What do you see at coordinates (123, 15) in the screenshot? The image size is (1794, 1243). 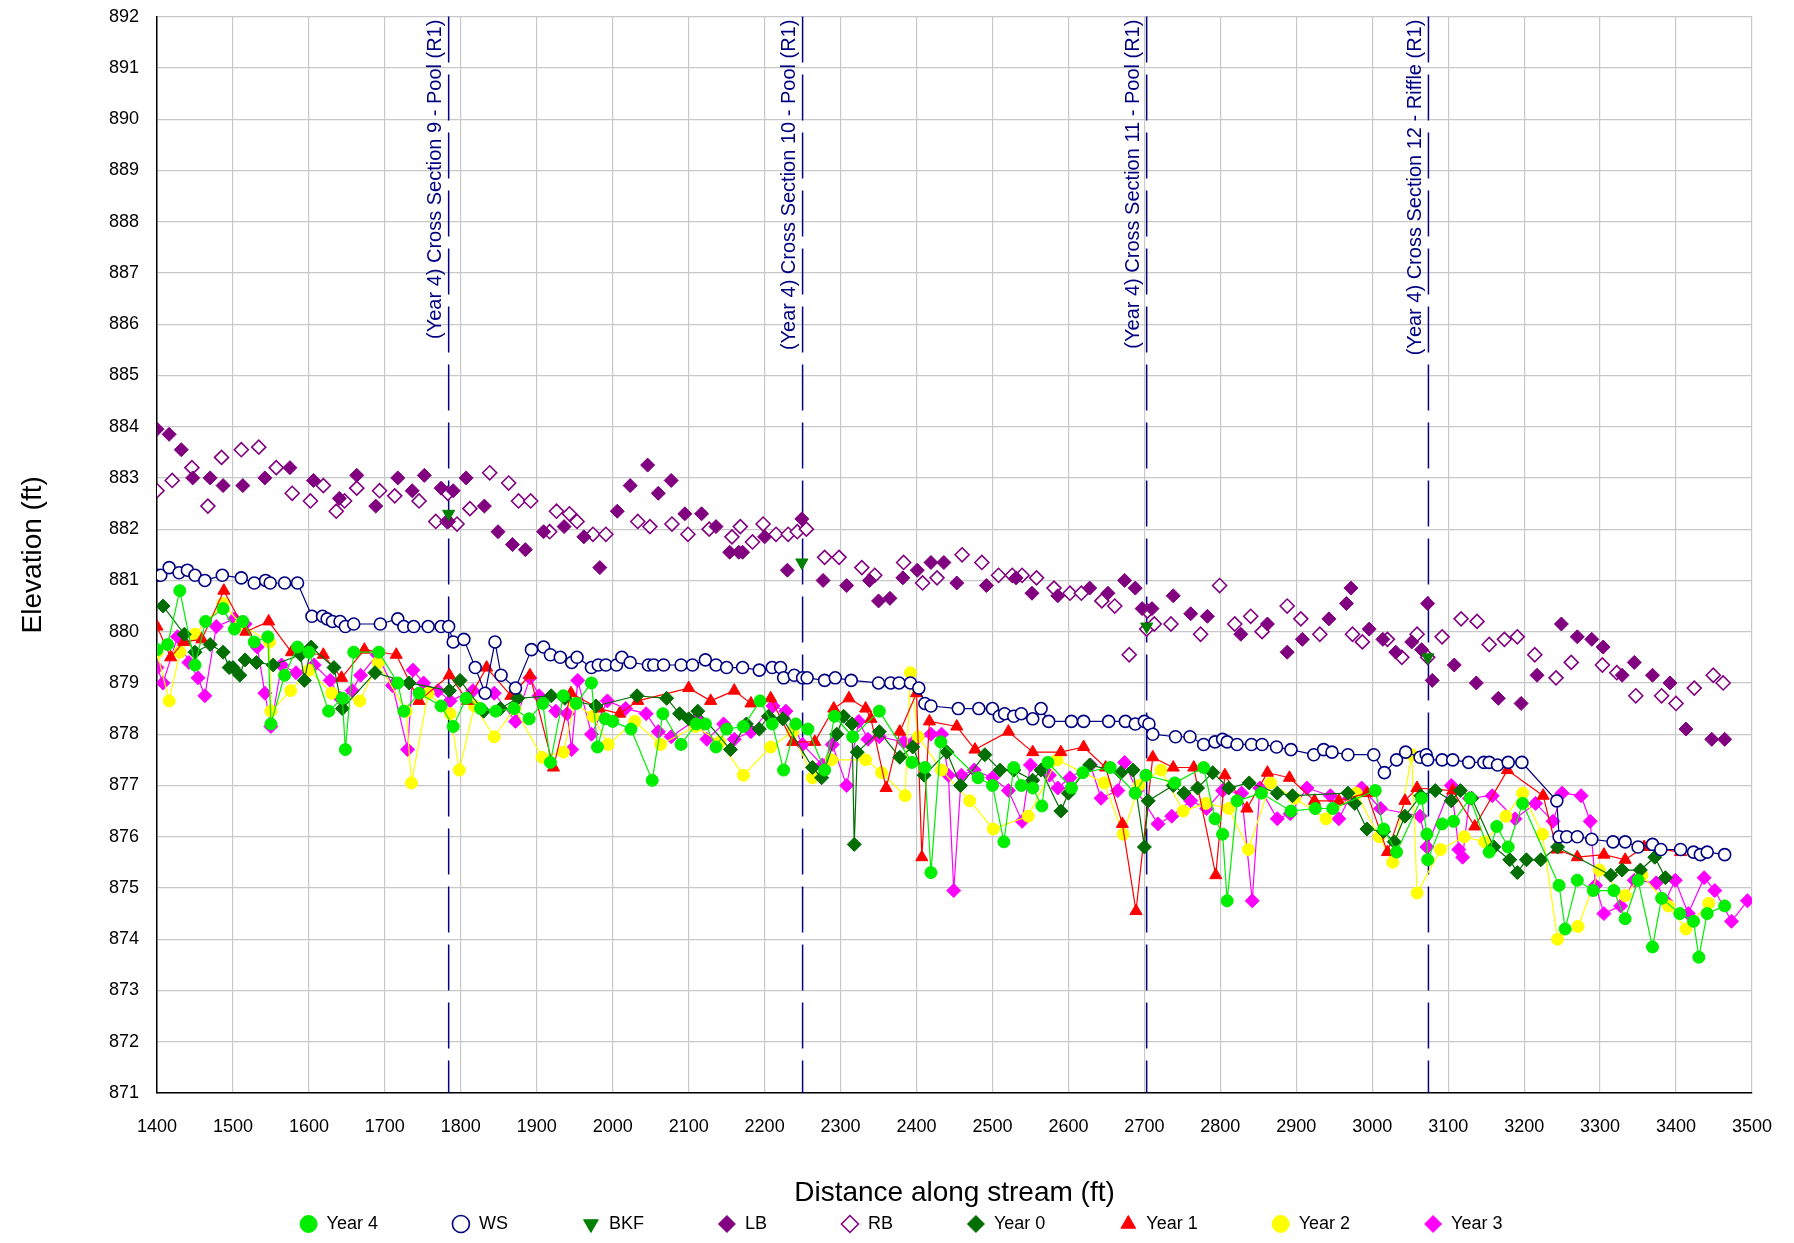 I see `y-tick-label: 892` at bounding box center [123, 15].